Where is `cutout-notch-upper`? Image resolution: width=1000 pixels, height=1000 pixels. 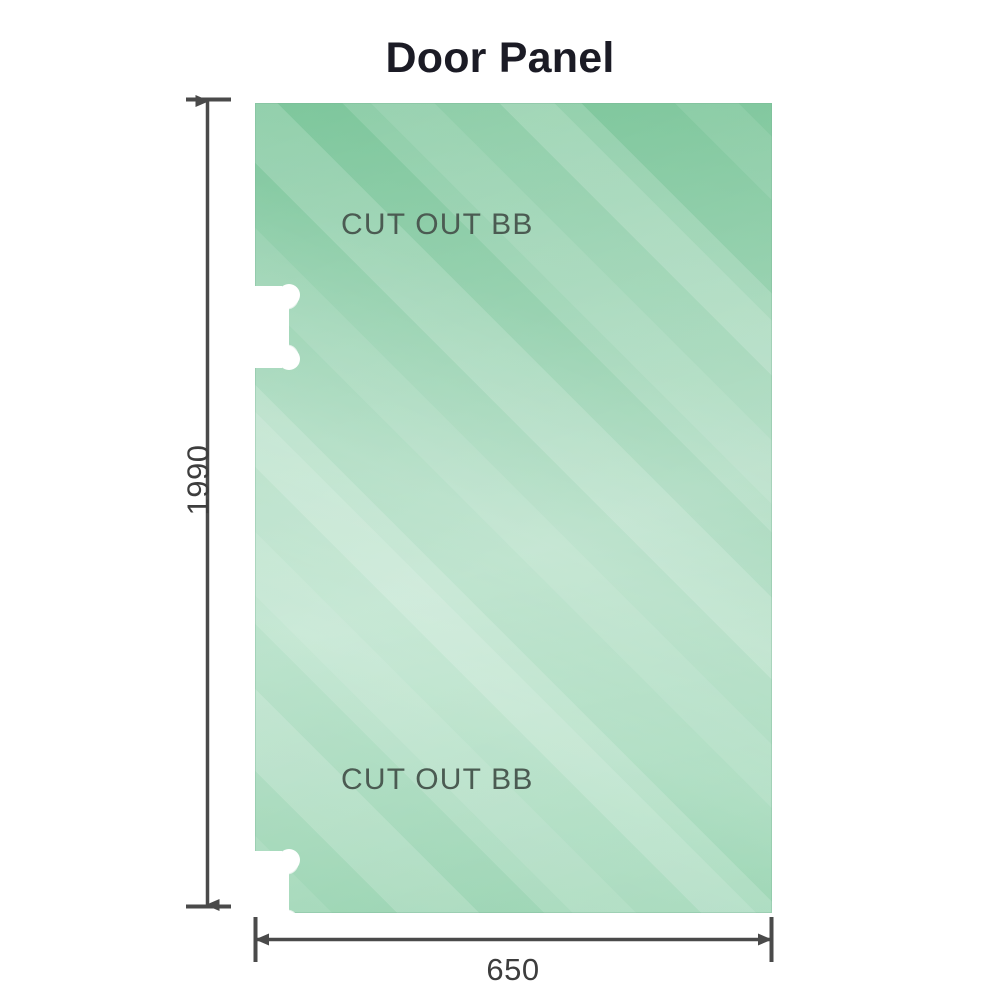 cutout-notch-upper is located at coordinates (279, 327).